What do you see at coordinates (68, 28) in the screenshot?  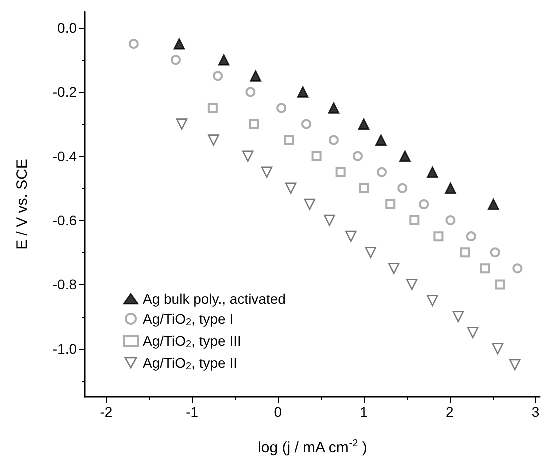 I see `y-tick-label: 0.0` at bounding box center [68, 28].